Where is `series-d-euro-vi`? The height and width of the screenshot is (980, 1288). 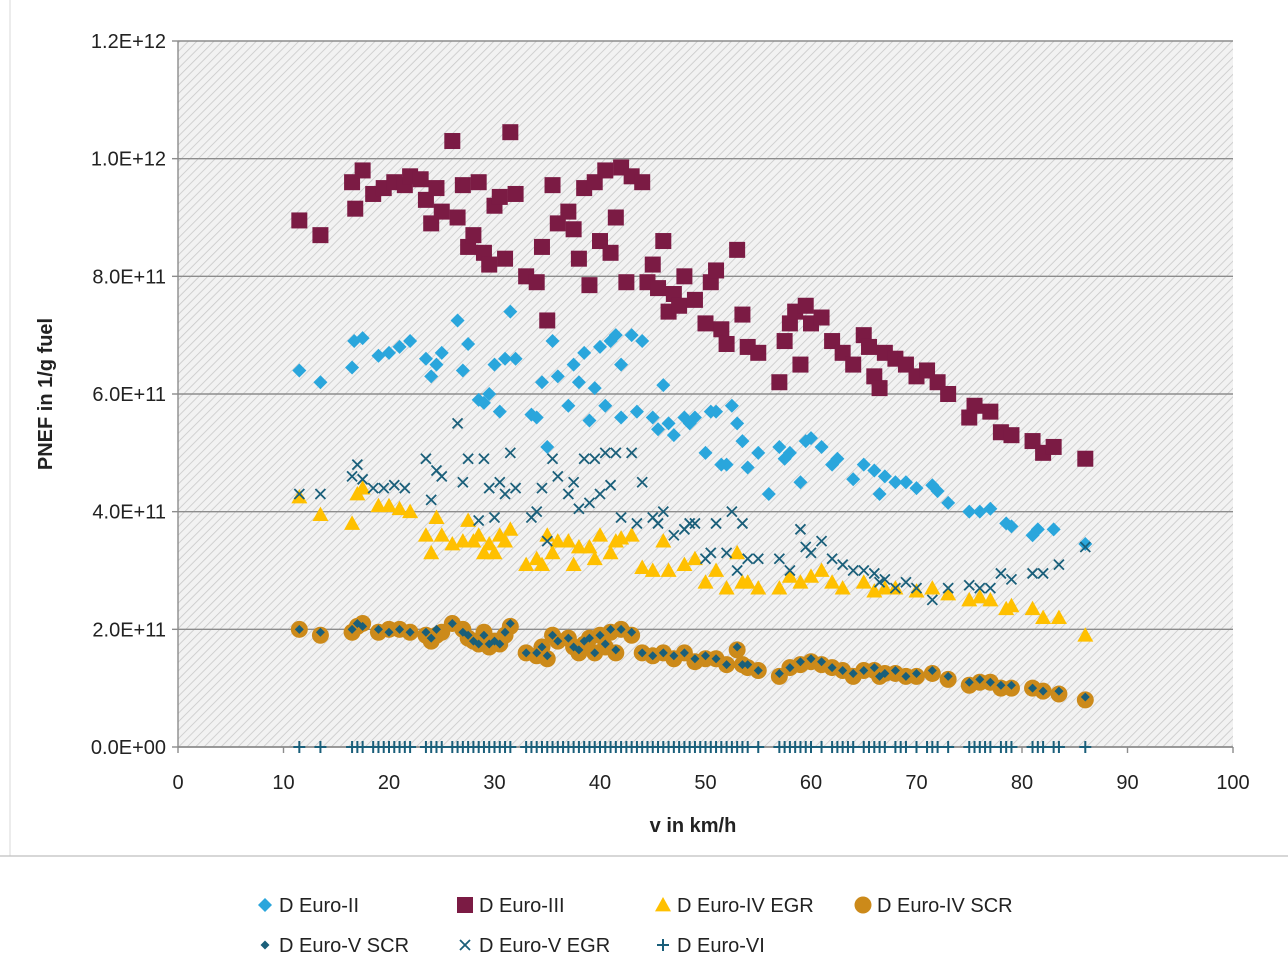
series-d-euro-vi is located at coordinates (692, 747).